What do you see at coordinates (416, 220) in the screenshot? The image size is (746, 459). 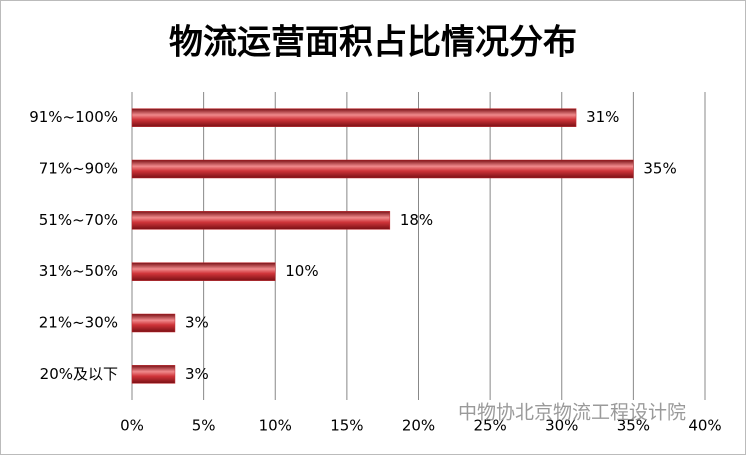 I see `value-label: 18%` at bounding box center [416, 220].